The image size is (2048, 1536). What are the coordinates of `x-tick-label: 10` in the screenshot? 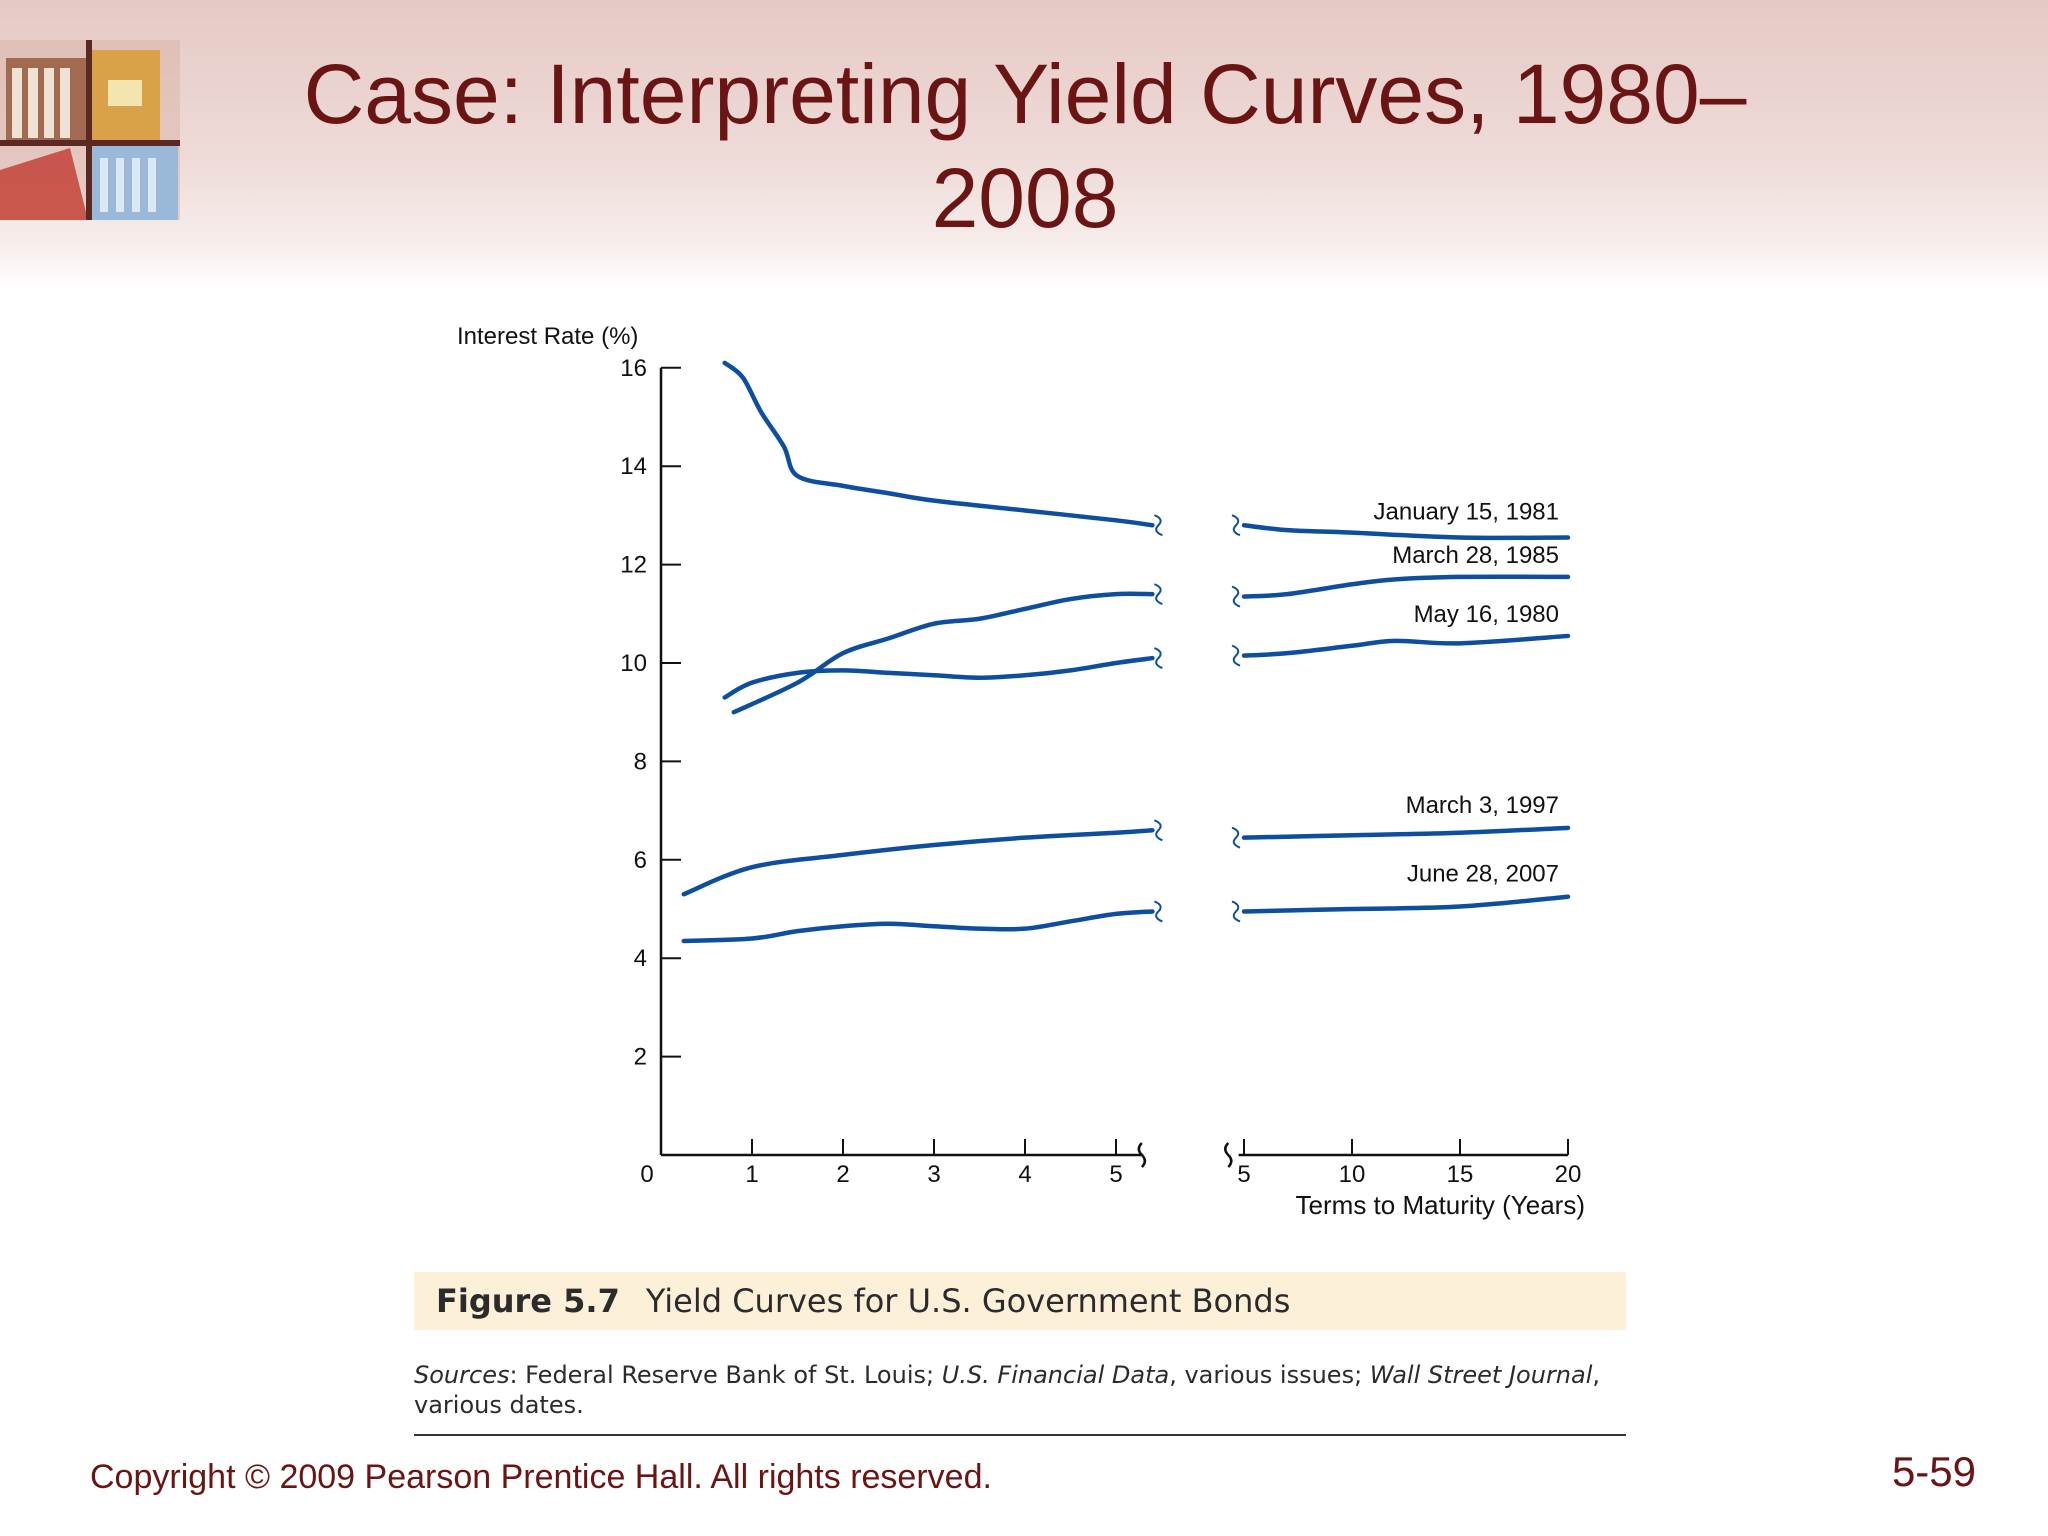 It's located at (1352, 1174).